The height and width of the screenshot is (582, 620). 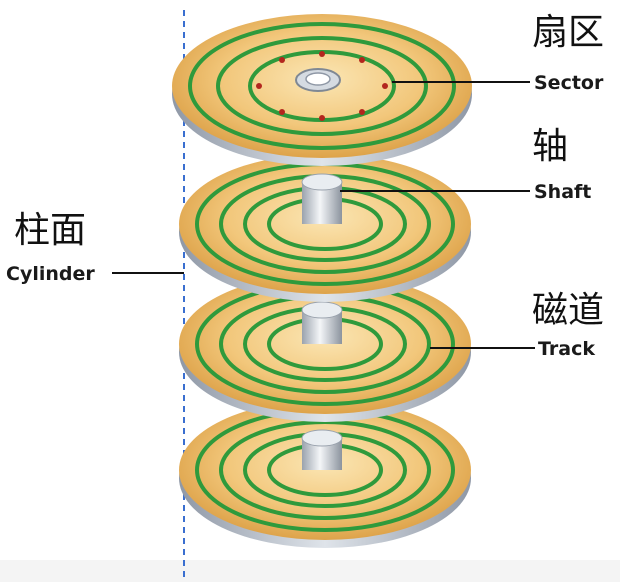 I want to click on shaft-label-zh: 轴, so click(x=550, y=146).